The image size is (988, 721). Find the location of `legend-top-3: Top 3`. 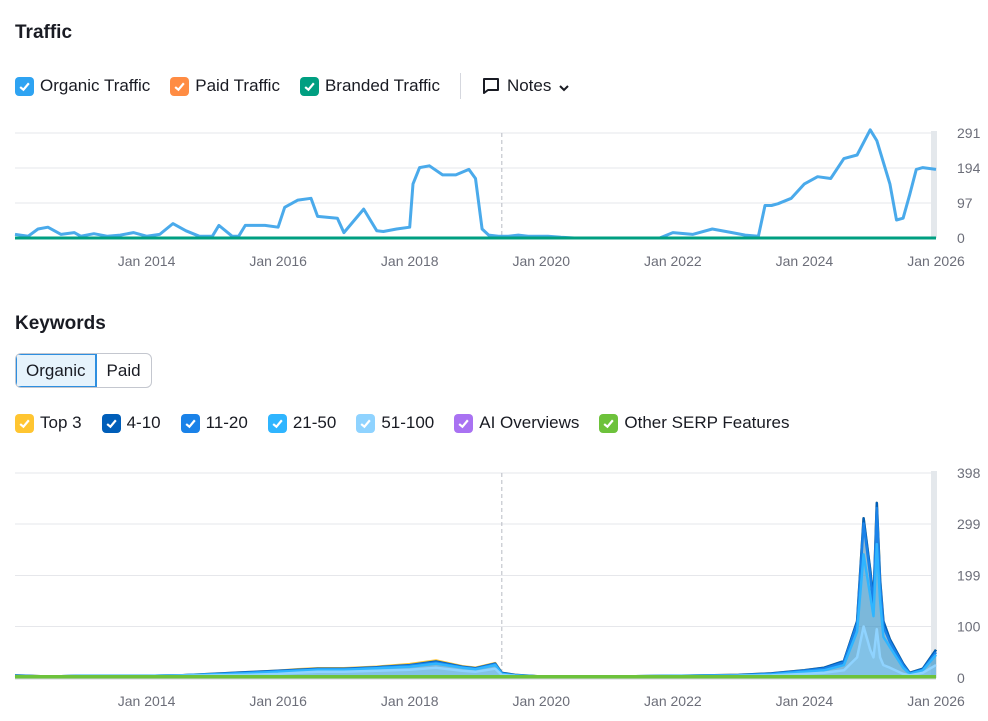

legend-top-3: Top 3 is located at coordinates (48, 423).